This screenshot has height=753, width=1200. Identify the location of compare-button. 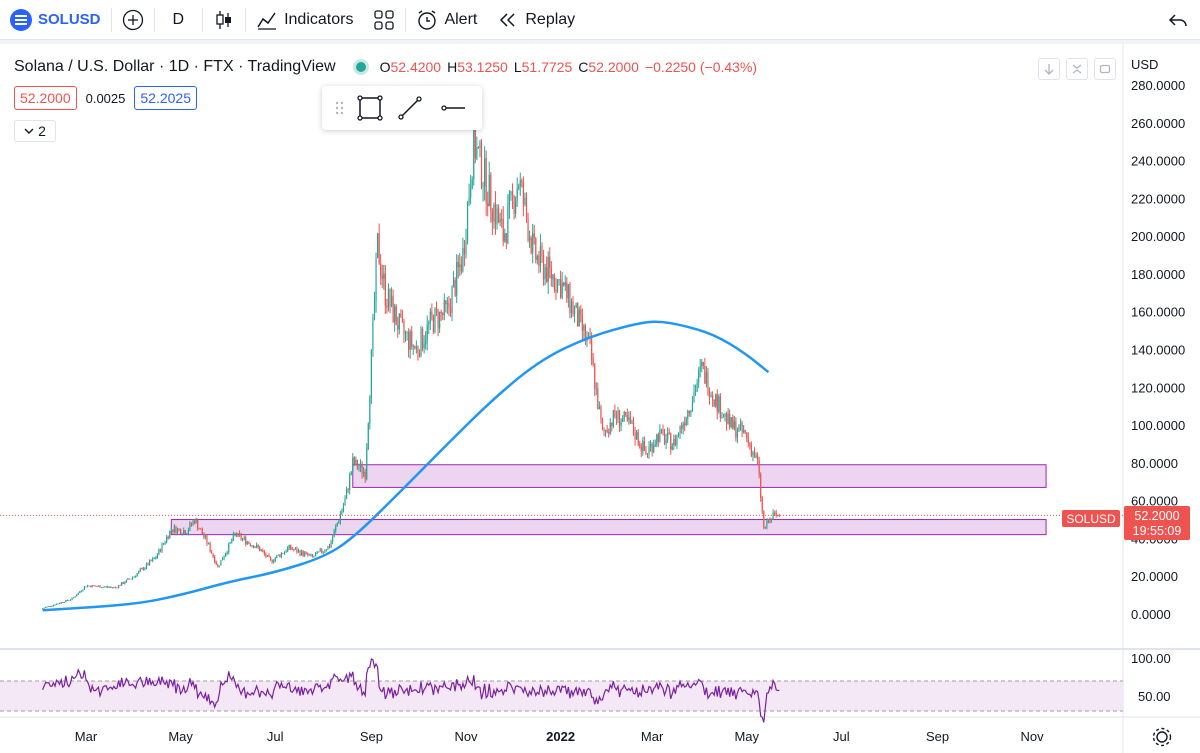
(133, 20).